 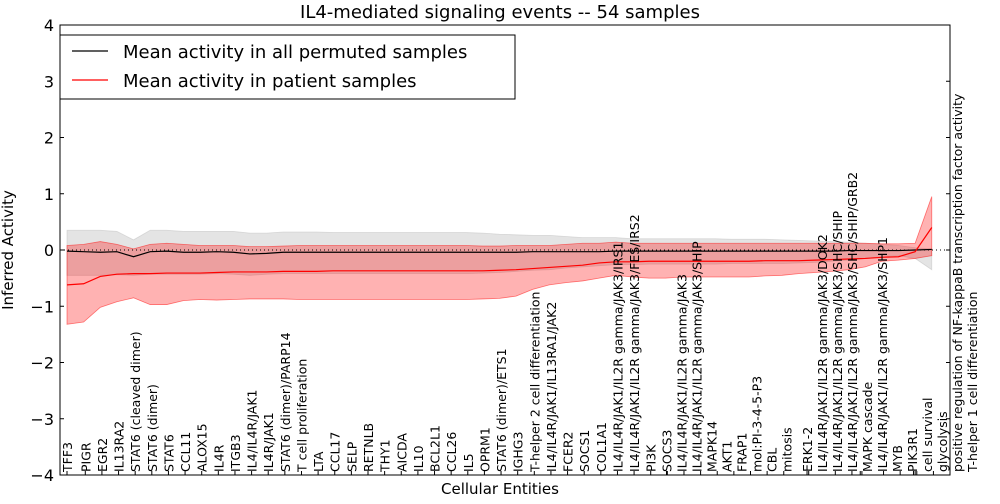 What do you see at coordinates (942, 441) in the screenshot?
I see `x-tick-label: glycolysis` at bounding box center [942, 441].